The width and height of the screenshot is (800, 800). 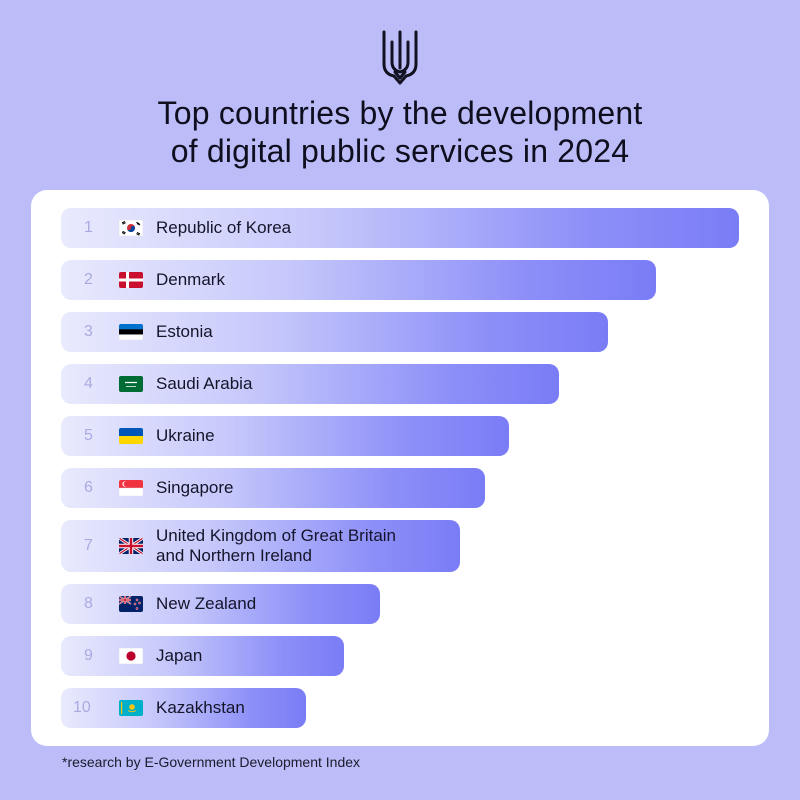 What do you see at coordinates (88, 279) in the screenshot?
I see `rank-label: 2` at bounding box center [88, 279].